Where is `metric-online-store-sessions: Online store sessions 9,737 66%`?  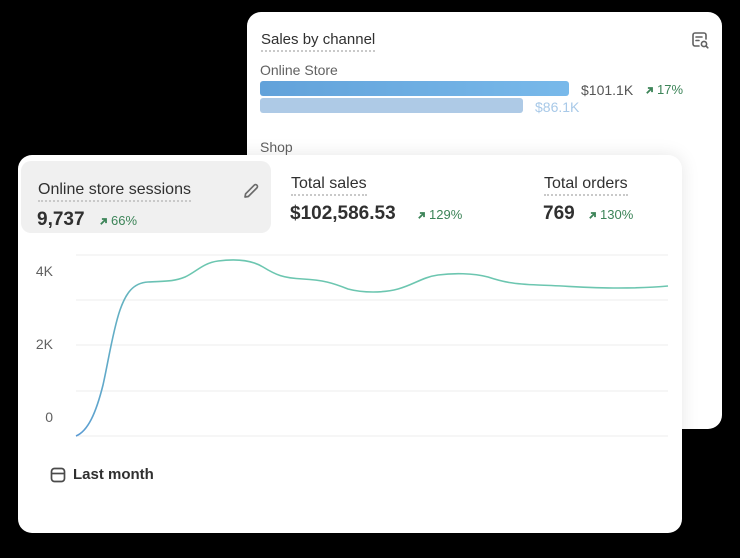 metric-online-store-sessions: Online store sessions 9,737 66% is located at coordinates (146, 197).